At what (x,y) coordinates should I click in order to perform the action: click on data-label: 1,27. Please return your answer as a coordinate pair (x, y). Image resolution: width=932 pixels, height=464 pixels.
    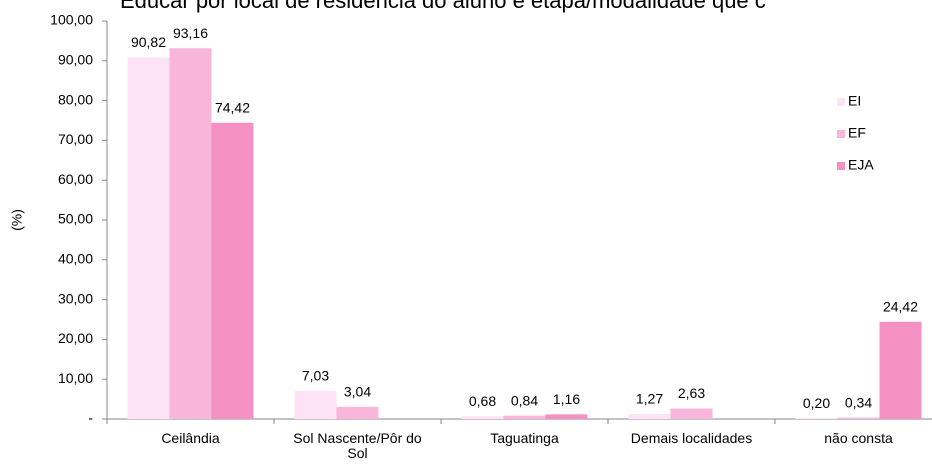
    Looking at the image, I should click on (649, 399).